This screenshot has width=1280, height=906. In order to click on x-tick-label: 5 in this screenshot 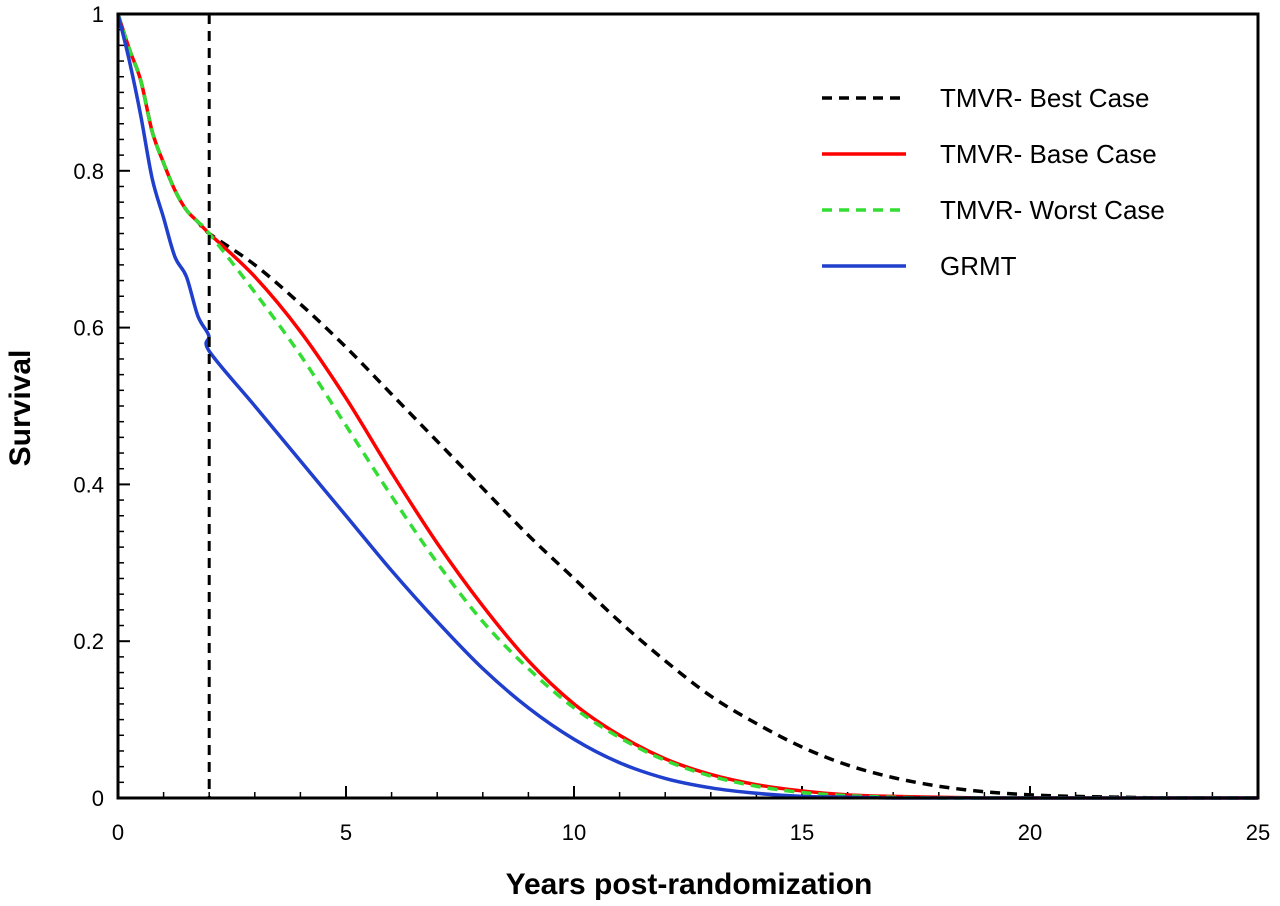, I will do `click(346, 832)`.